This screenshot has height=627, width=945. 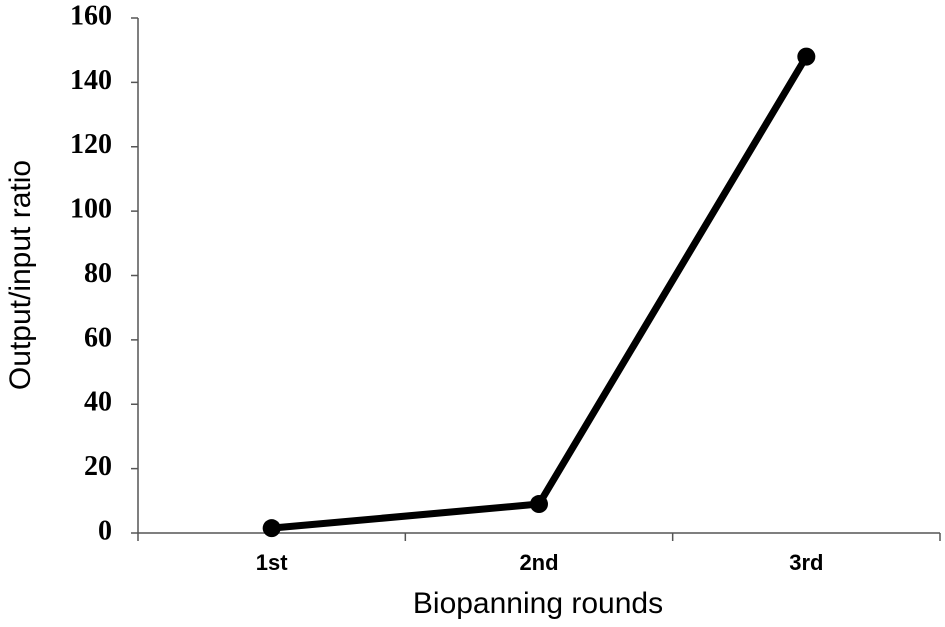 I want to click on x-tick-label: 1st, so click(x=272, y=562).